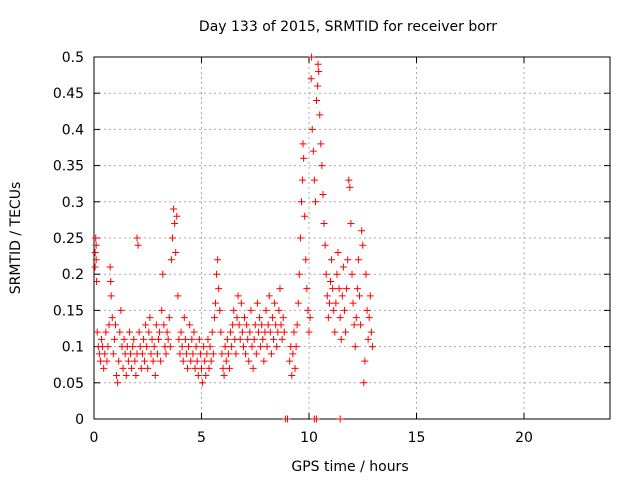 The height and width of the screenshot is (480, 640). I want to click on y-tick-label: 0.3, so click(73, 203).